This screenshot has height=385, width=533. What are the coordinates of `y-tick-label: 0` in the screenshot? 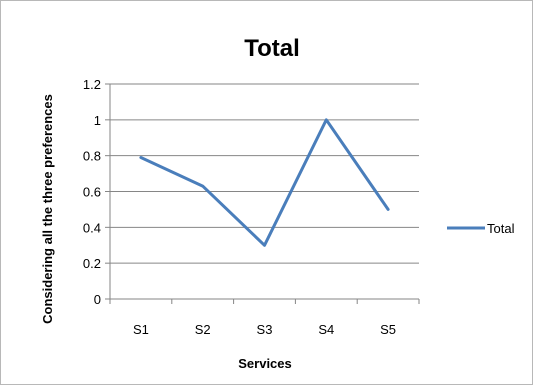 It's located at (97, 299).